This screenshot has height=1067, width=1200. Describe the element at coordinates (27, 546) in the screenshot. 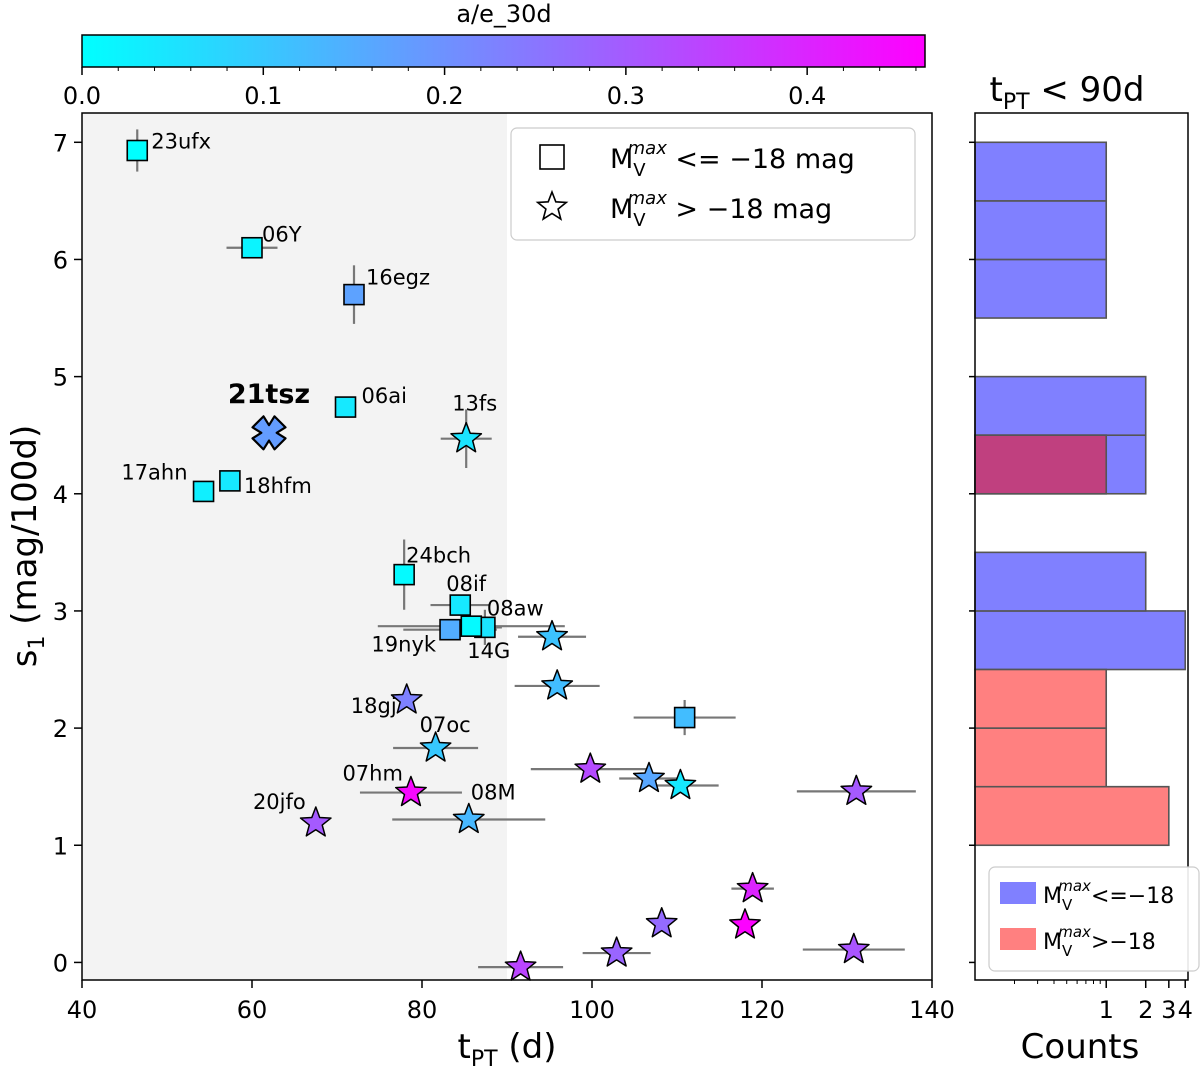

I see `y-axis-title: s1 (mag/100d)` at that location.